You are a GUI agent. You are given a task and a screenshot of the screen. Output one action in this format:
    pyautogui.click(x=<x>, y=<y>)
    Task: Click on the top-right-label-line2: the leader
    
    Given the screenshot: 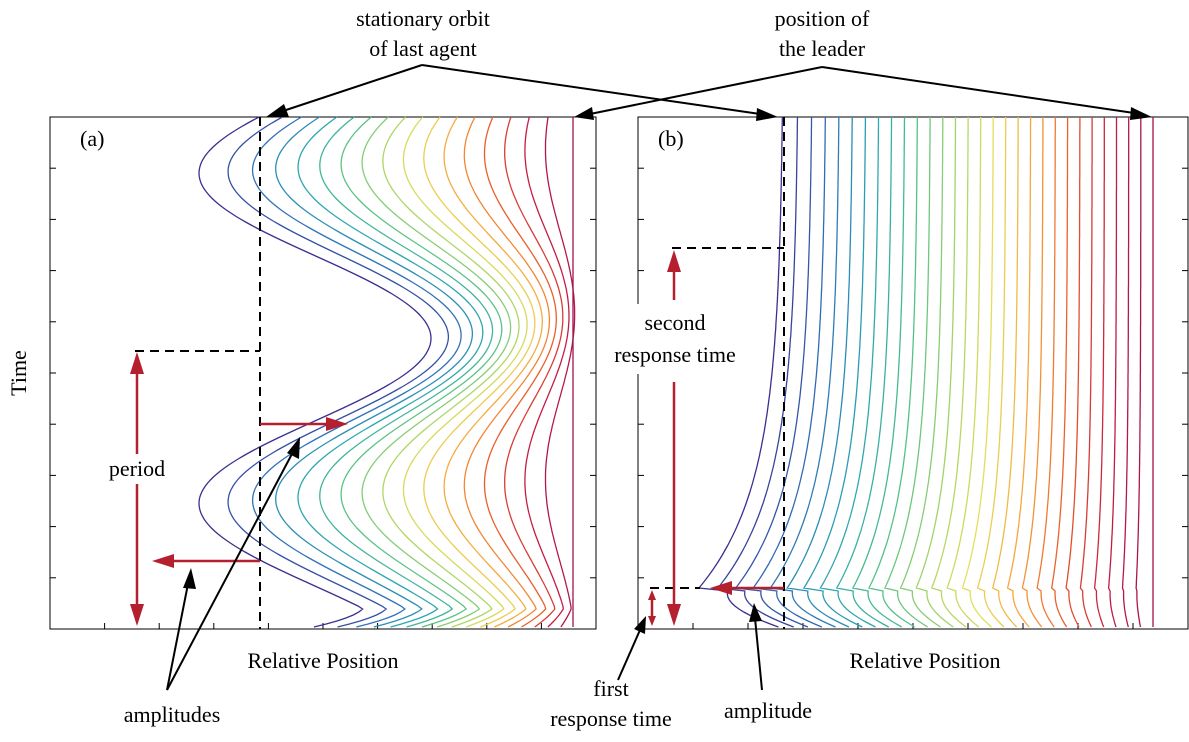 What is the action you would take?
    pyautogui.click(x=822, y=48)
    